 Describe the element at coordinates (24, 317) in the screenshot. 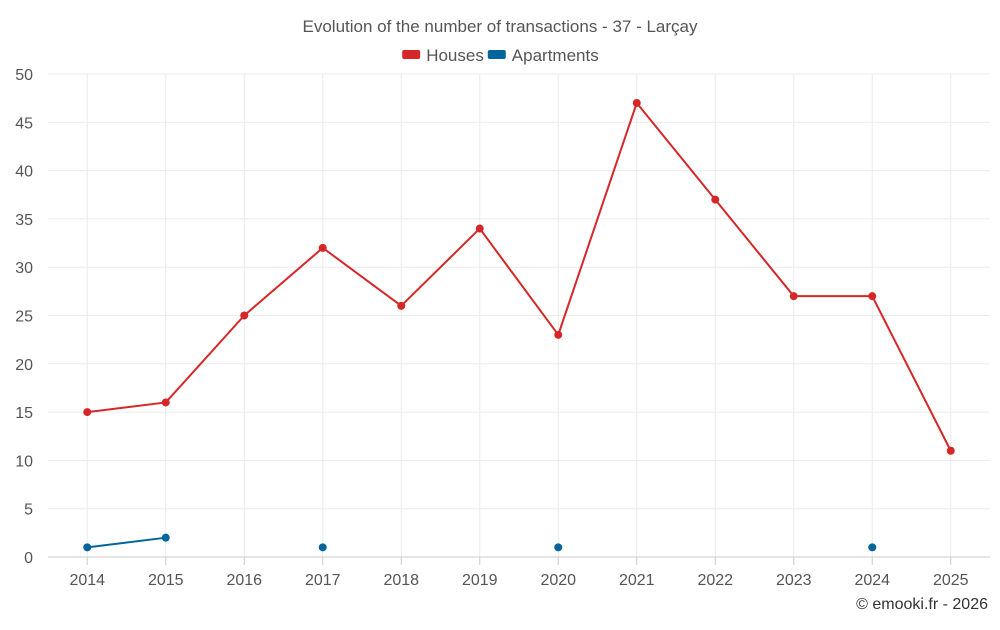

I see `y-tick-label: 25` at that location.